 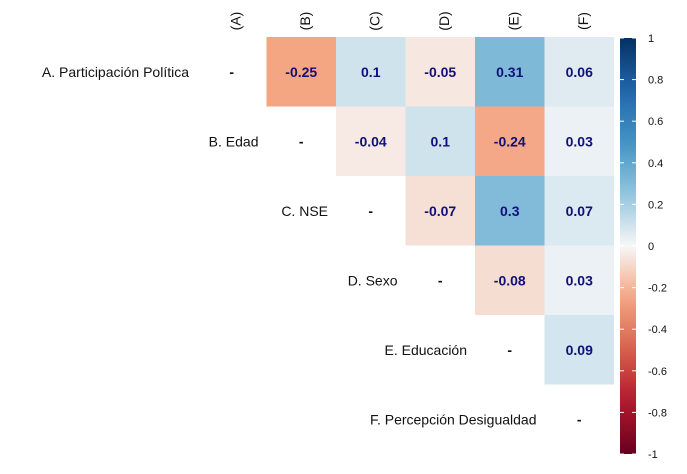 I want to click on column-label: (A), so click(x=235, y=21).